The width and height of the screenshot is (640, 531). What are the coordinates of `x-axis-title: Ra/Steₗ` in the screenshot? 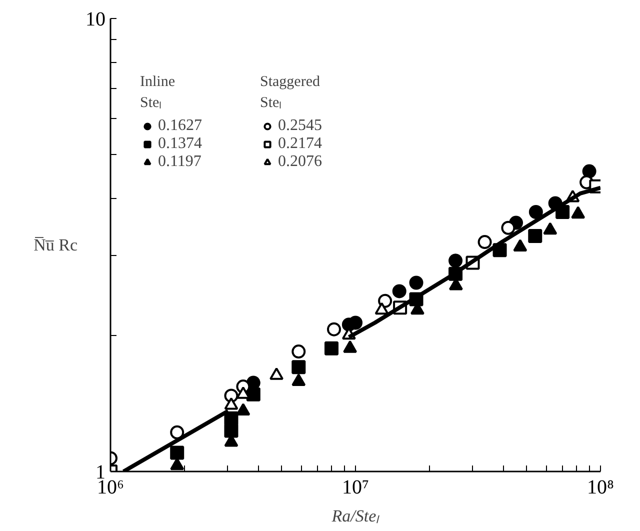 It's located at (355, 516).